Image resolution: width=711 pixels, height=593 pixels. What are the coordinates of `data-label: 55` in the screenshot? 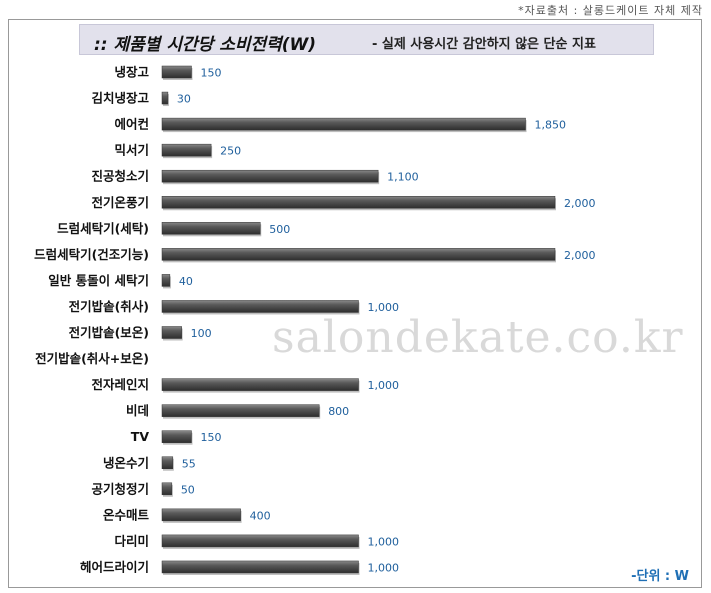 It's located at (189, 463).